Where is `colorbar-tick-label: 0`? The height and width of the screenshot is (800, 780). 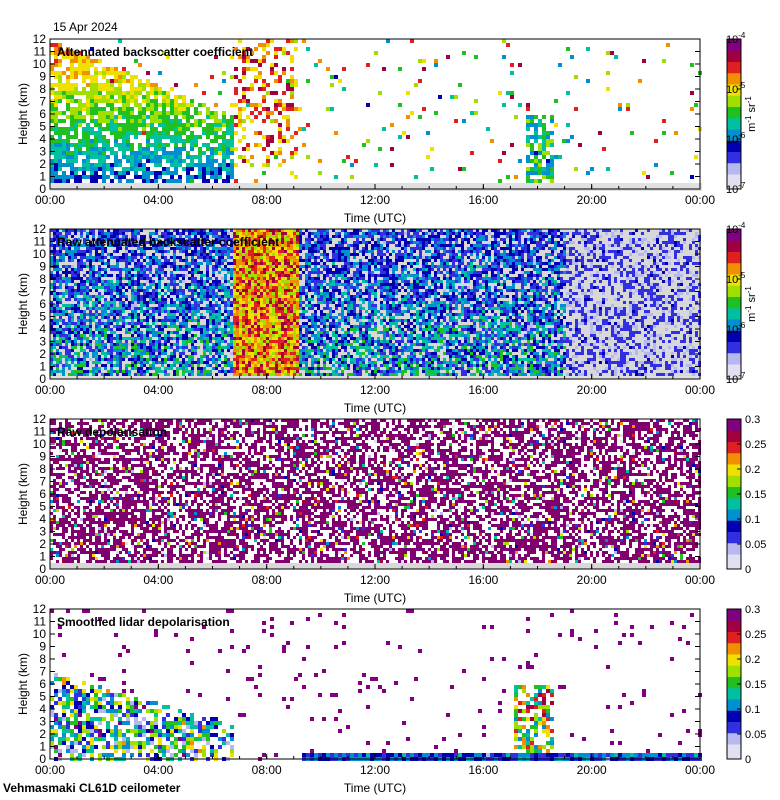 colorbar-tick-label: 0 is located at coordinates (748, 760).